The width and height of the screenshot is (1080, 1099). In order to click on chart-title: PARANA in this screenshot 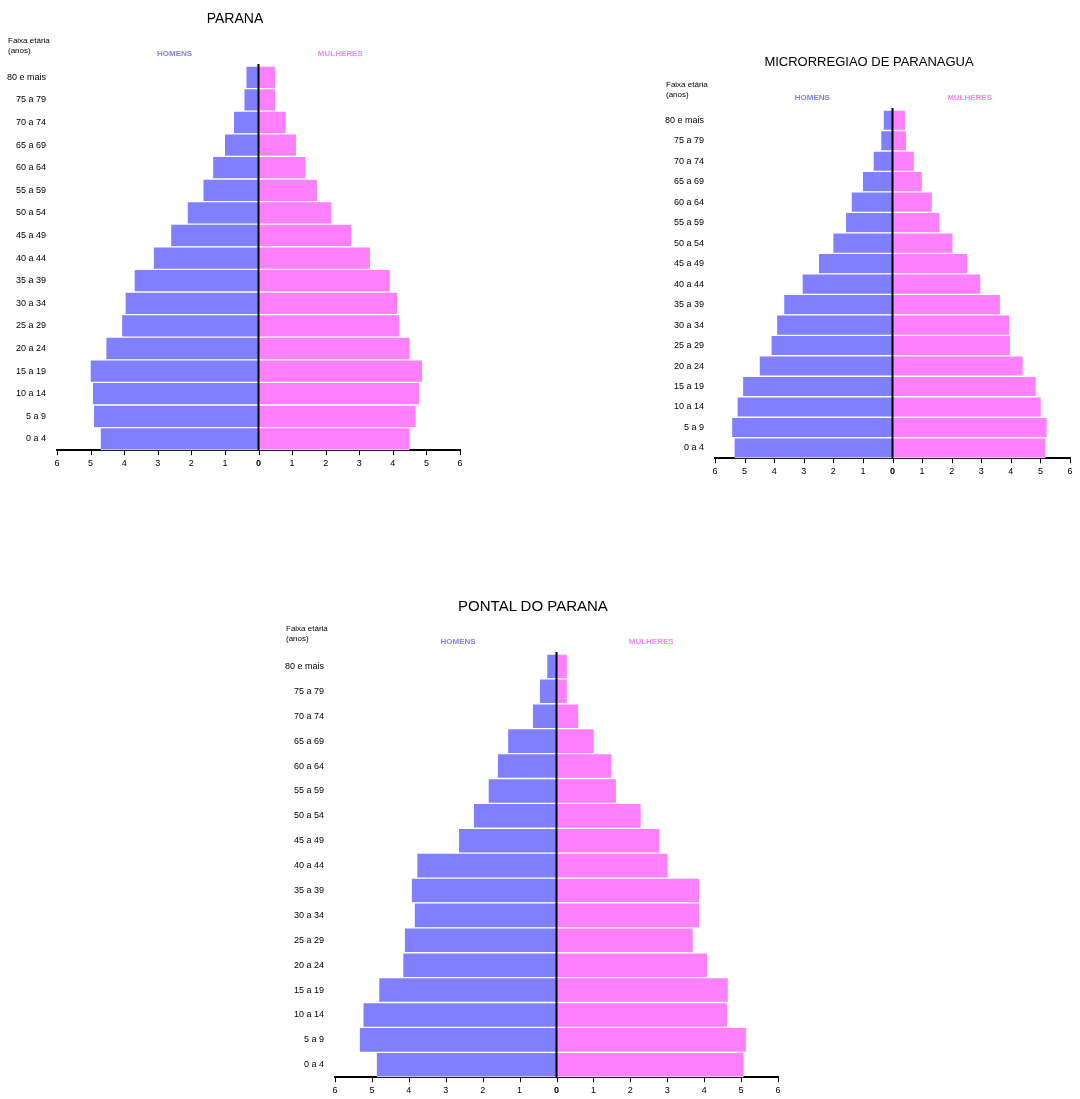, I will do `click(235, 18)`.